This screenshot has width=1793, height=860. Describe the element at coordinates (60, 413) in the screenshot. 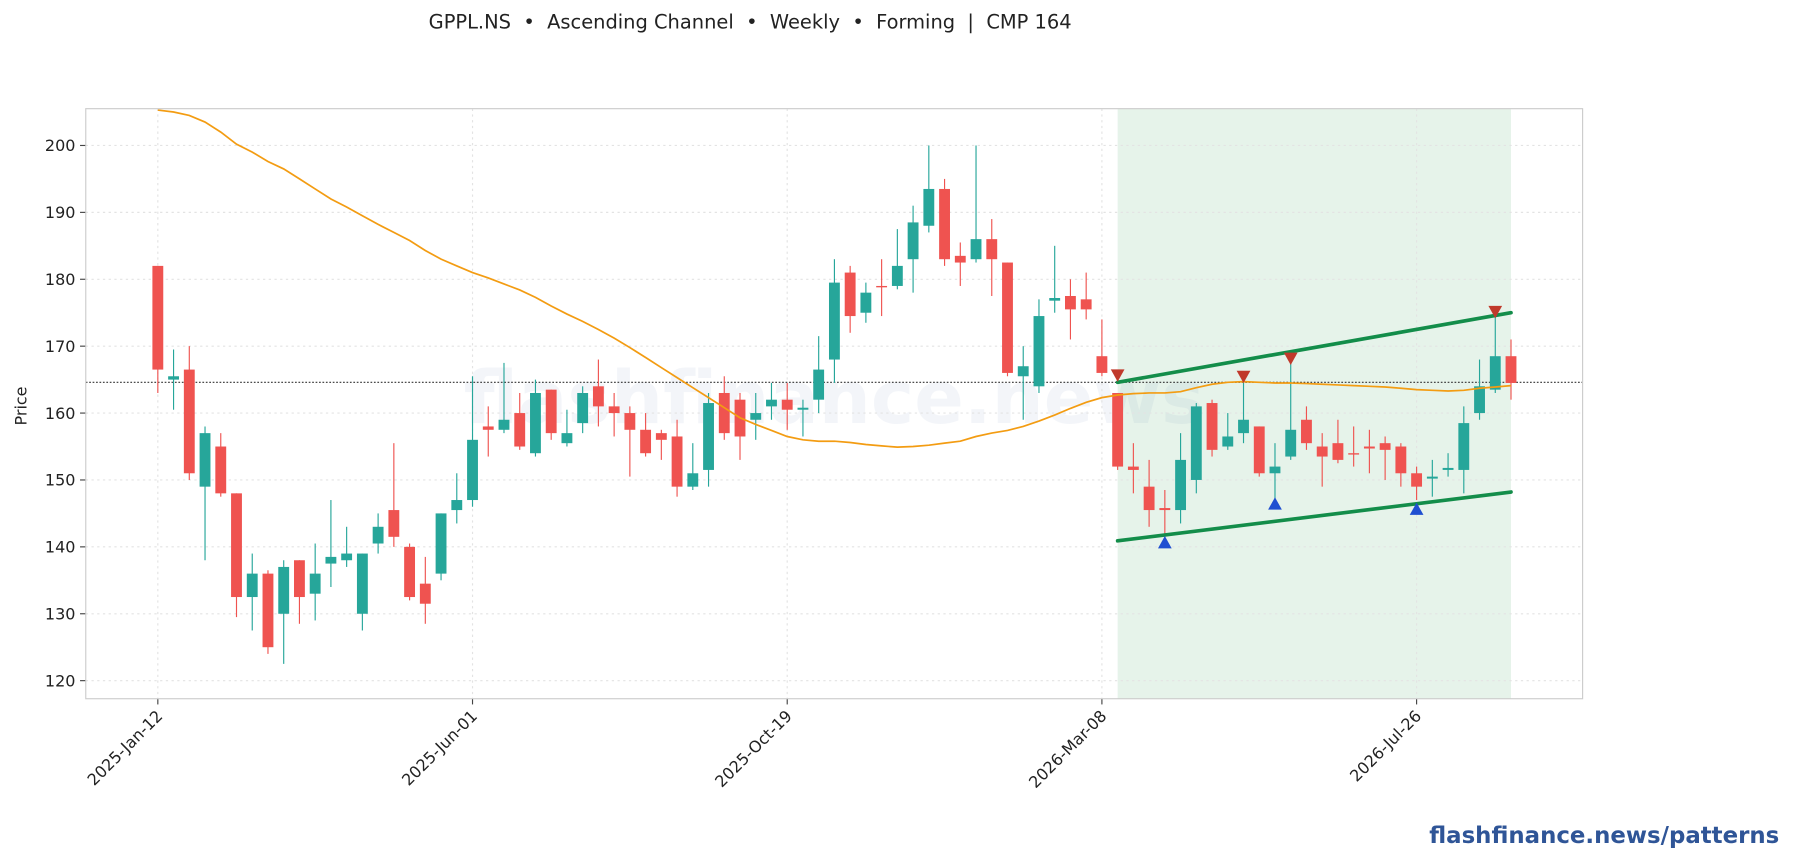

I see `y-tick-label: 160` at that location.